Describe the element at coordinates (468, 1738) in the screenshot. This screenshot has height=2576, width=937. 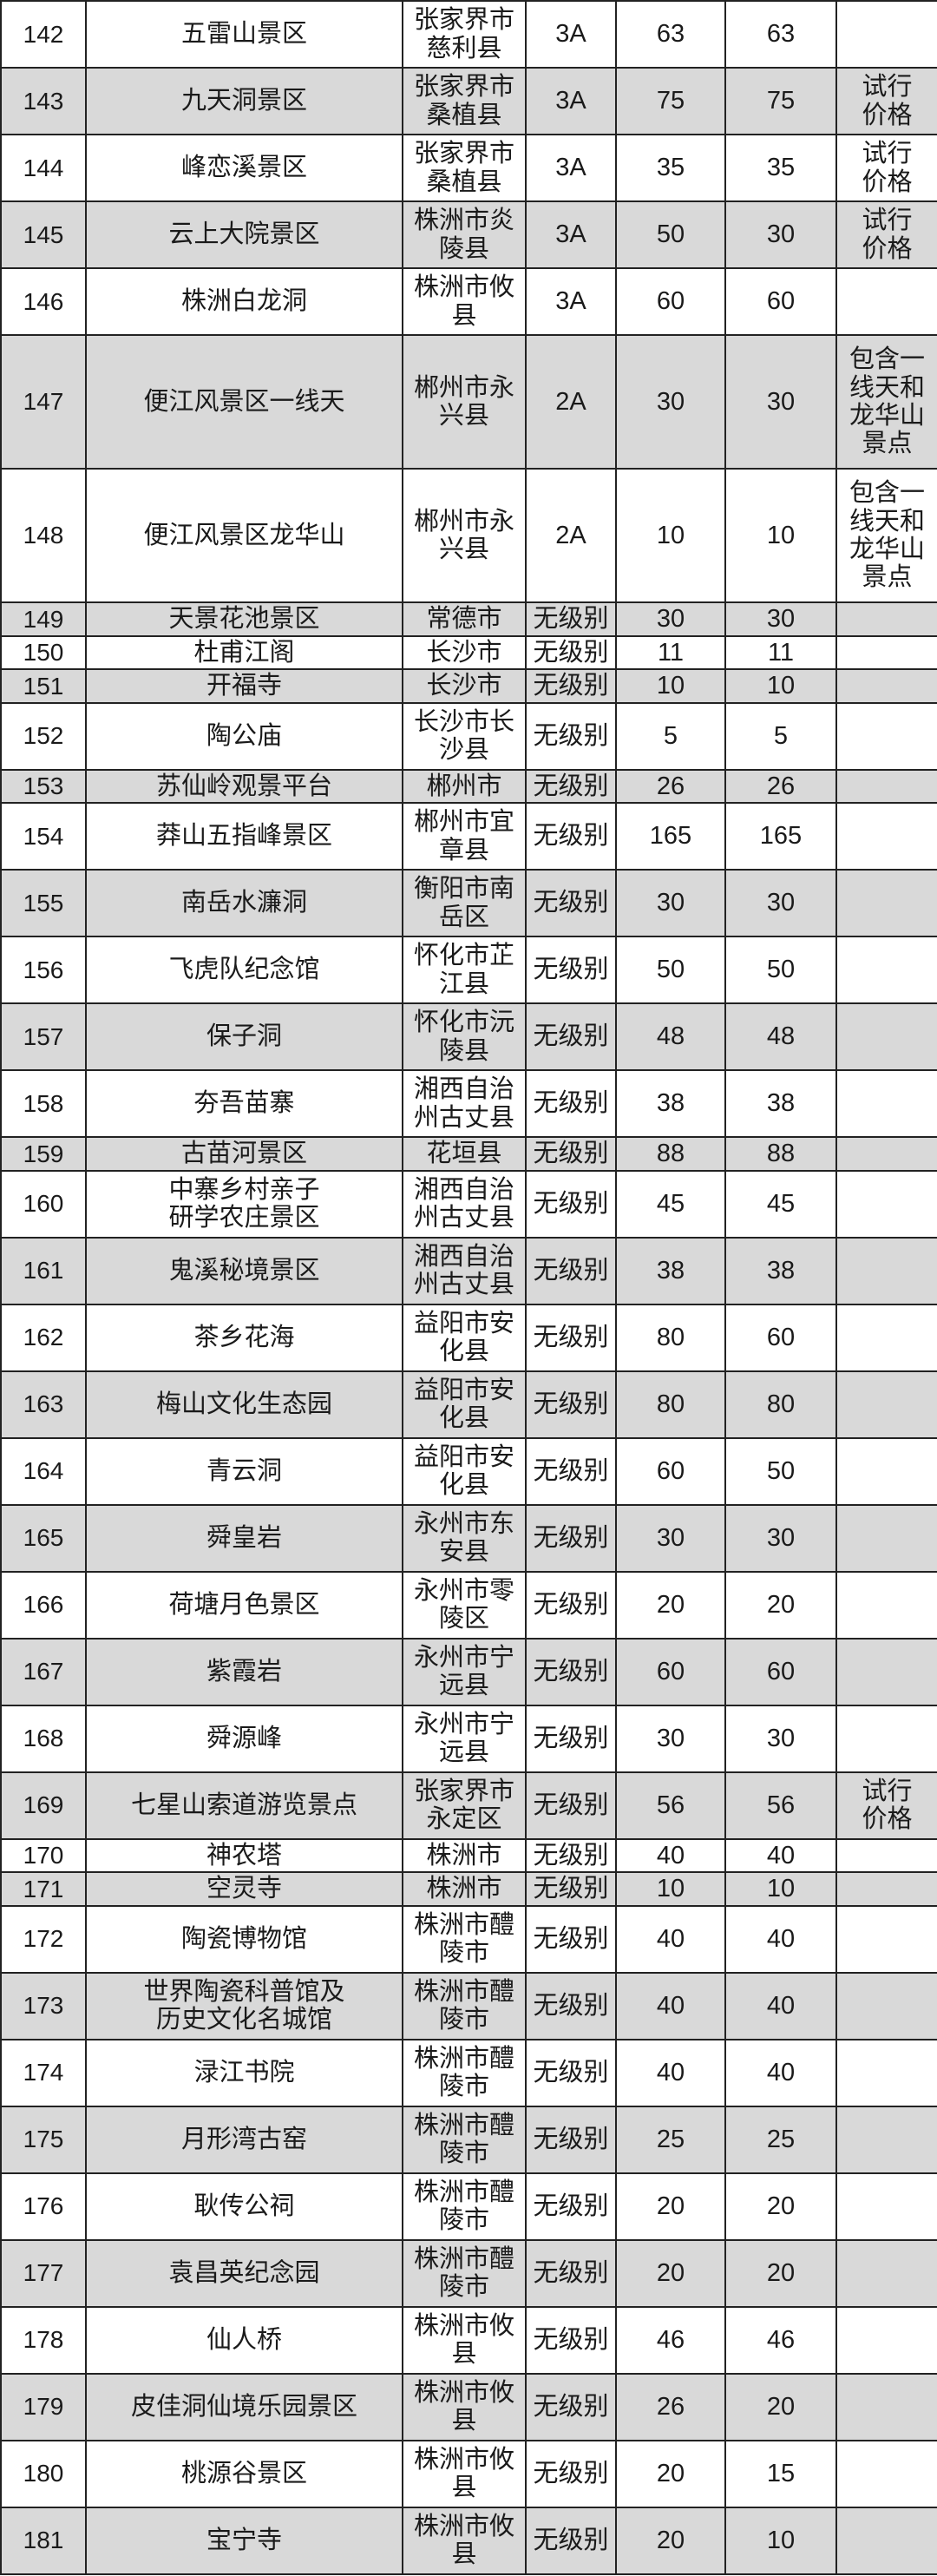
I see `table-row: 168 舜源峰 永州市宁 远县 无级别 30 30` at that location.